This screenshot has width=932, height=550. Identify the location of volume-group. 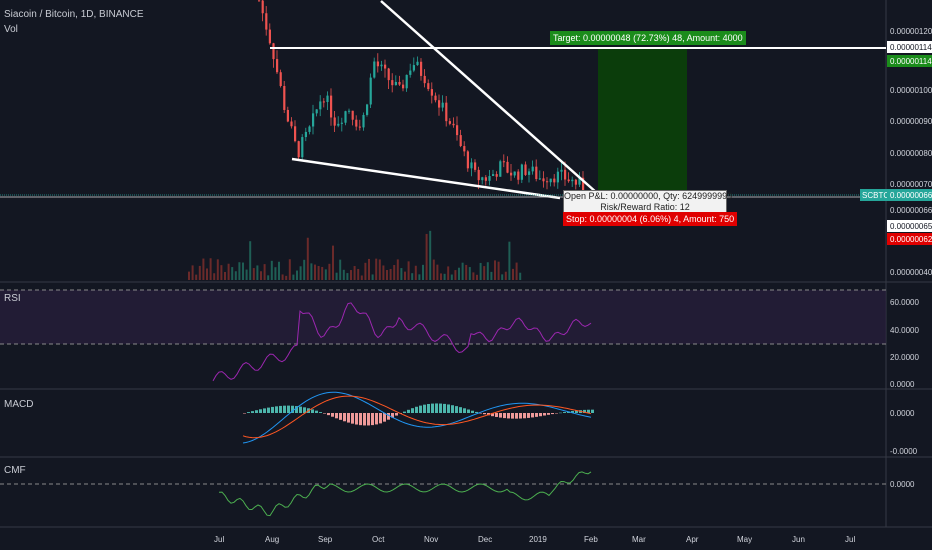
(355, 255).